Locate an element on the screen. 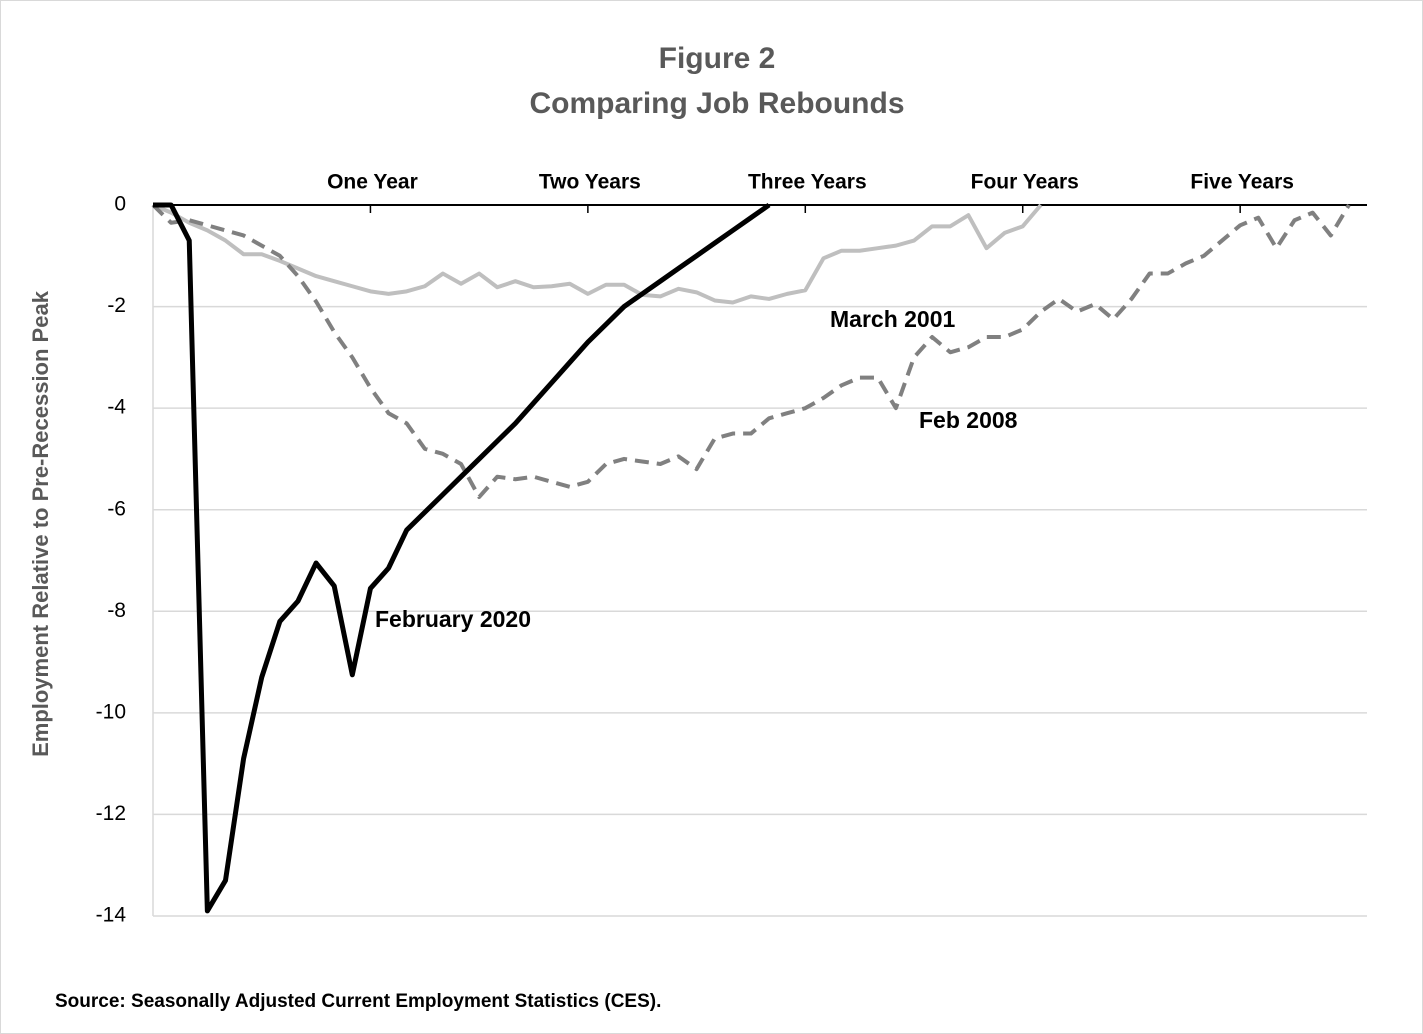  series-line is located at coordinates (597, 254).